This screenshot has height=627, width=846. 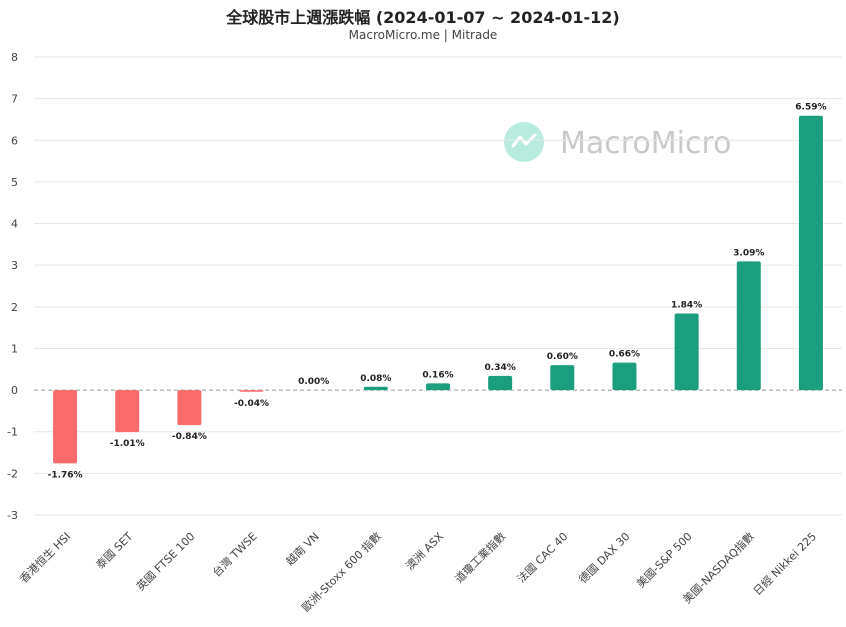 I want to click on data-label: -1.76%, so click(x=65, y=475).